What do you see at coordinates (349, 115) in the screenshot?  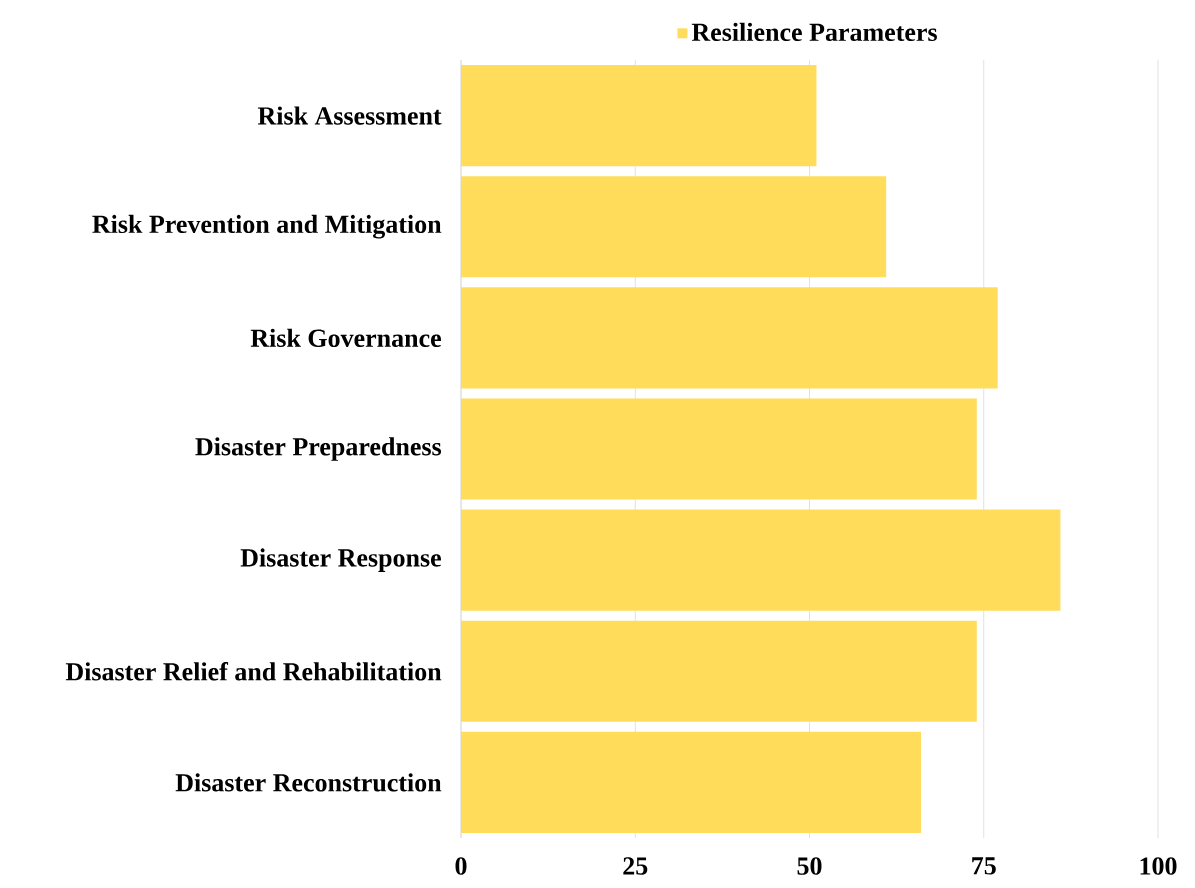 I see `y-tick-label: Risk Assessment` at bounding box center [349, 115].